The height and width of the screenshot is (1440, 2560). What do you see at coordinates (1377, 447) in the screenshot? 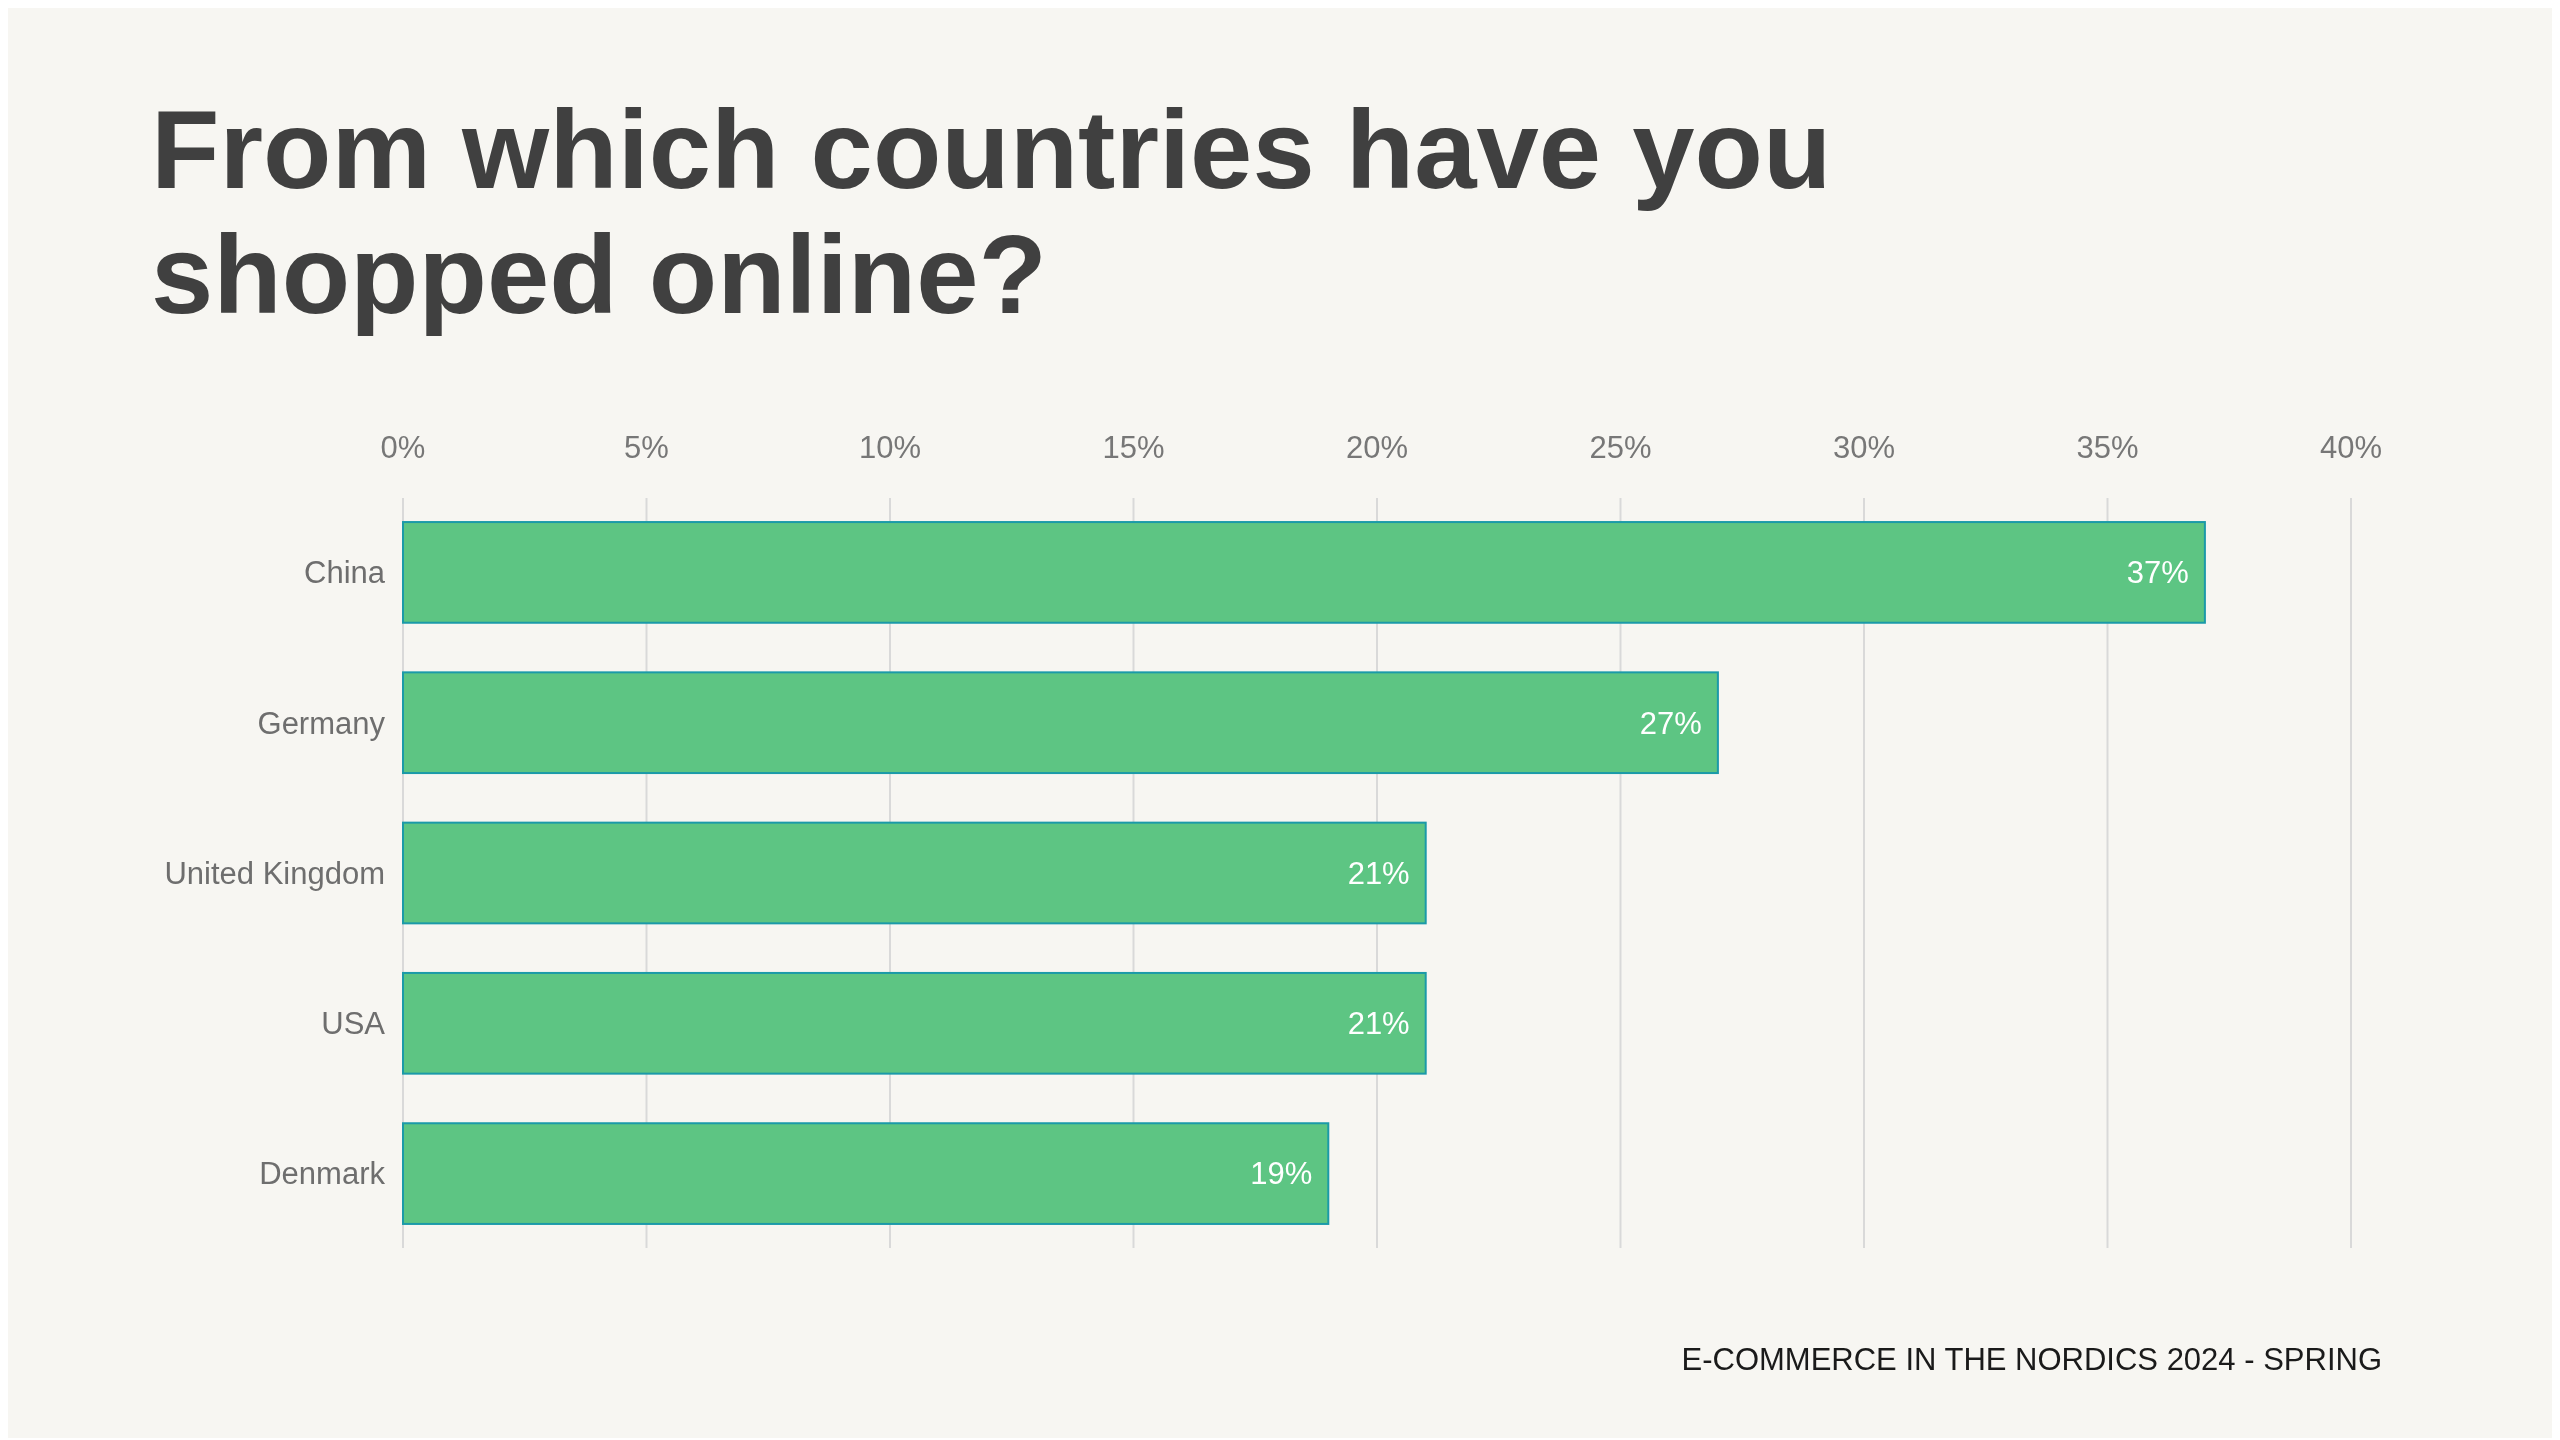
I see `x-tick-label: 20%` at bounding box center [1377, 447].